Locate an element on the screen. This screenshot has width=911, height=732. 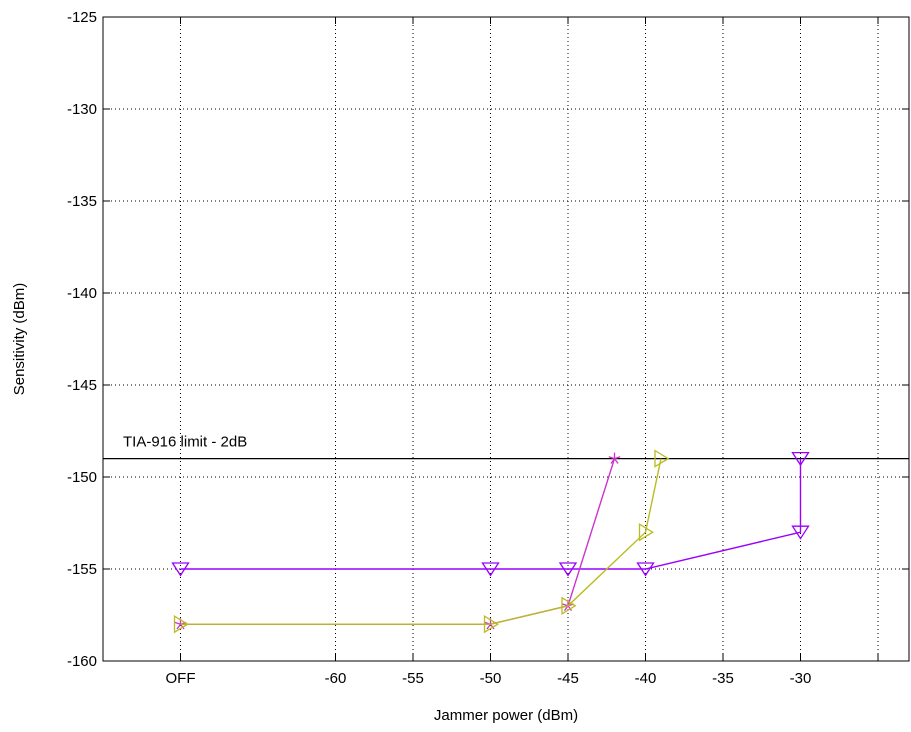
series is located at coordinates (421, 541).